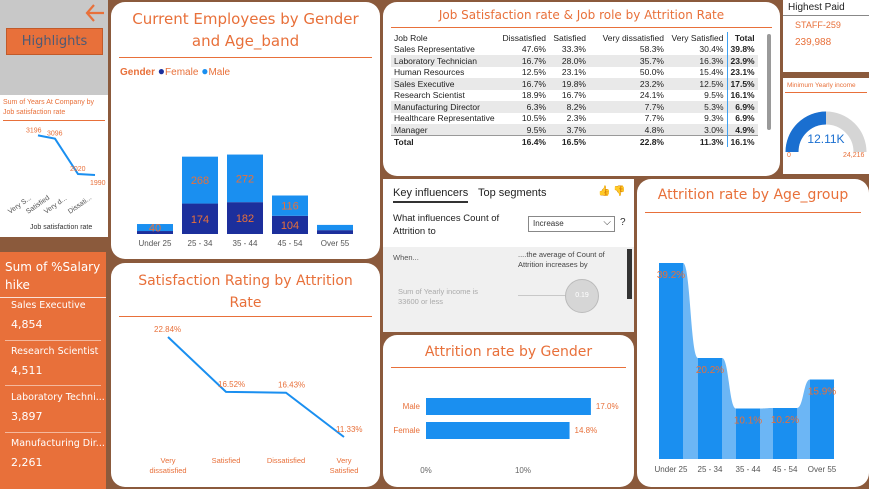  Describe the element at coordinates (245, 30) in the screenshot. I see `employees-chart-title: Current Employees by Gender and Age_band` at that location.